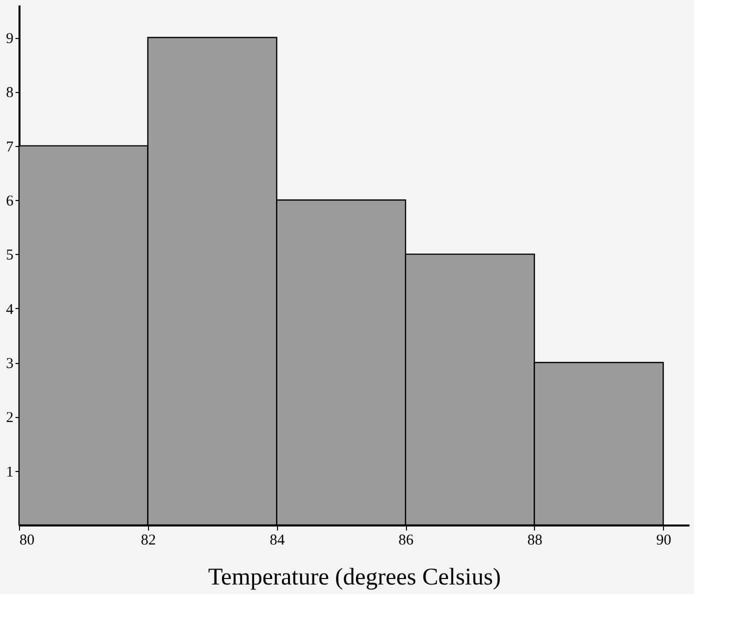  I want to click on x-tick-label: 90, so click(664, 540).